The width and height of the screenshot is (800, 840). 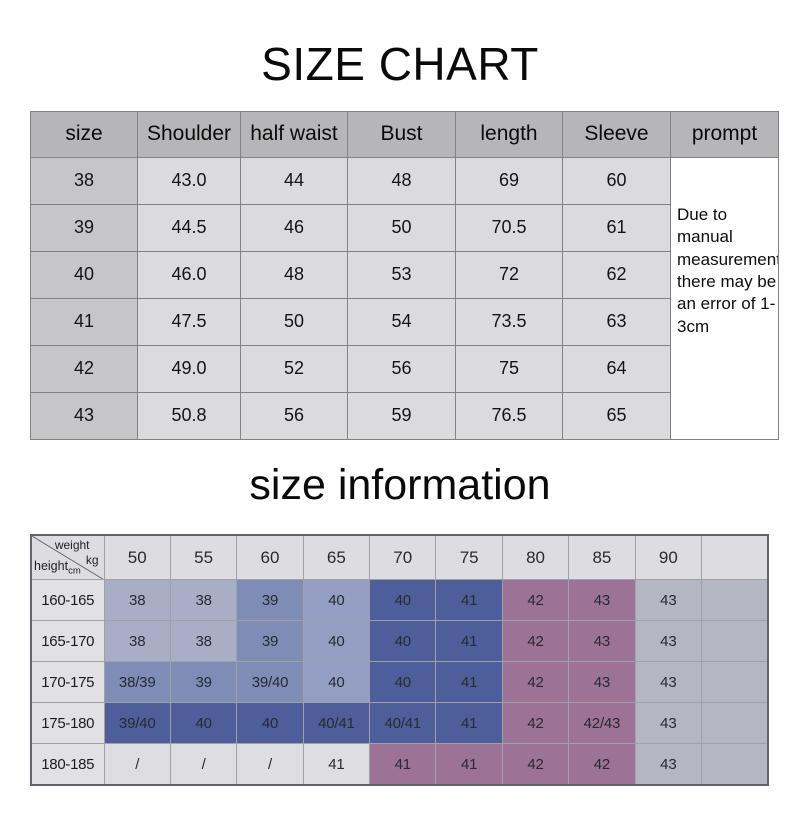 I want to click on table-row: 42 49.0 52 56 75 64, so click(x=404, y=368).